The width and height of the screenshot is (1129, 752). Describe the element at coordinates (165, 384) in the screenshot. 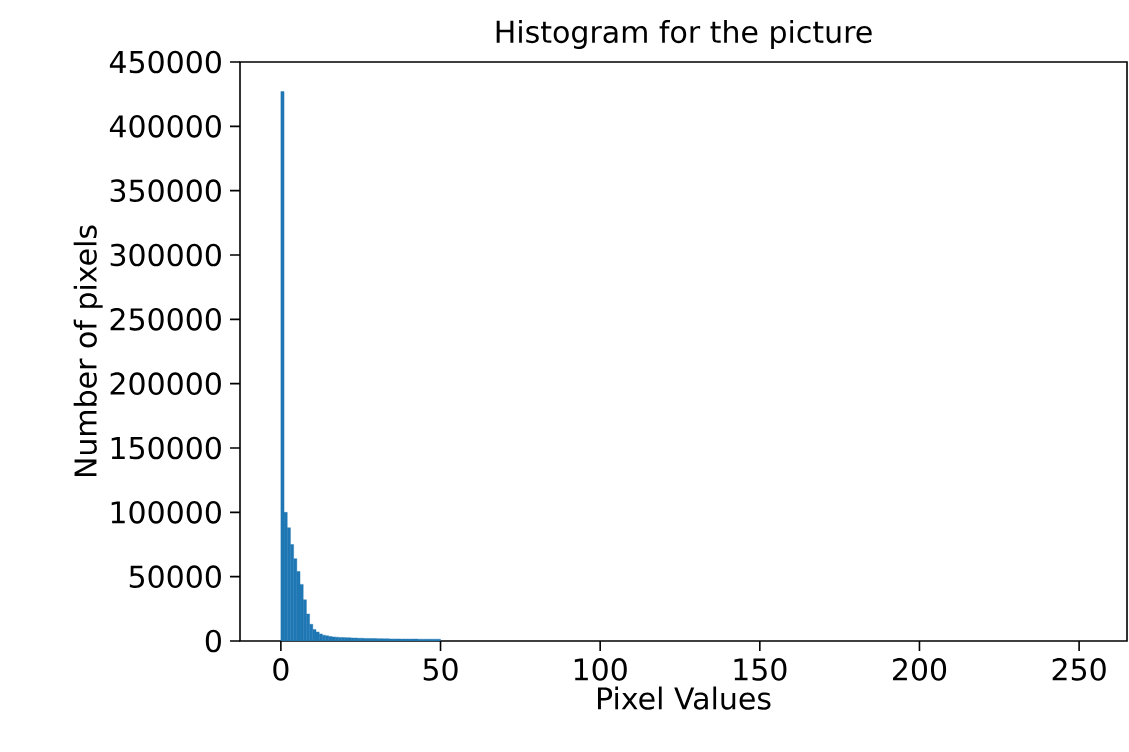

I see `y-tick-label: 200000` at that location.